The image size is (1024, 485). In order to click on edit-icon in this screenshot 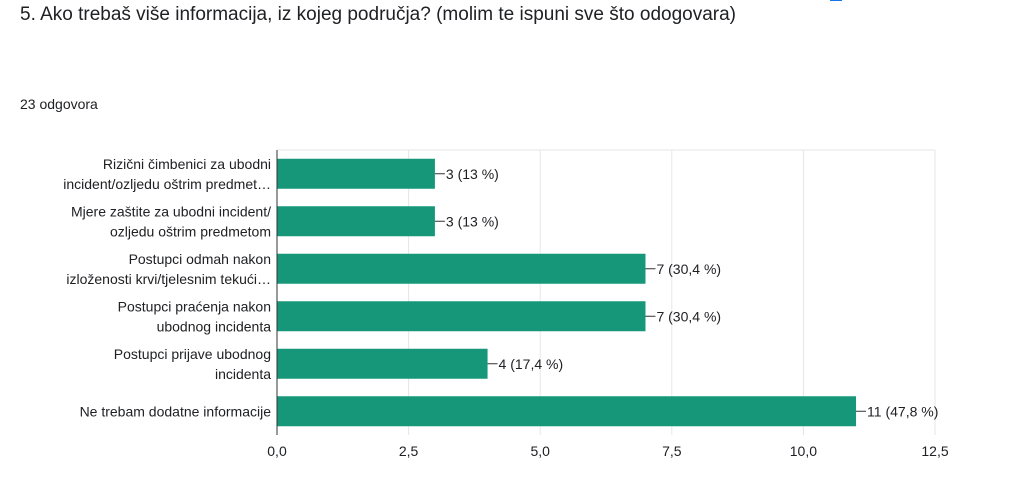, I will do `click(836, 2)`.